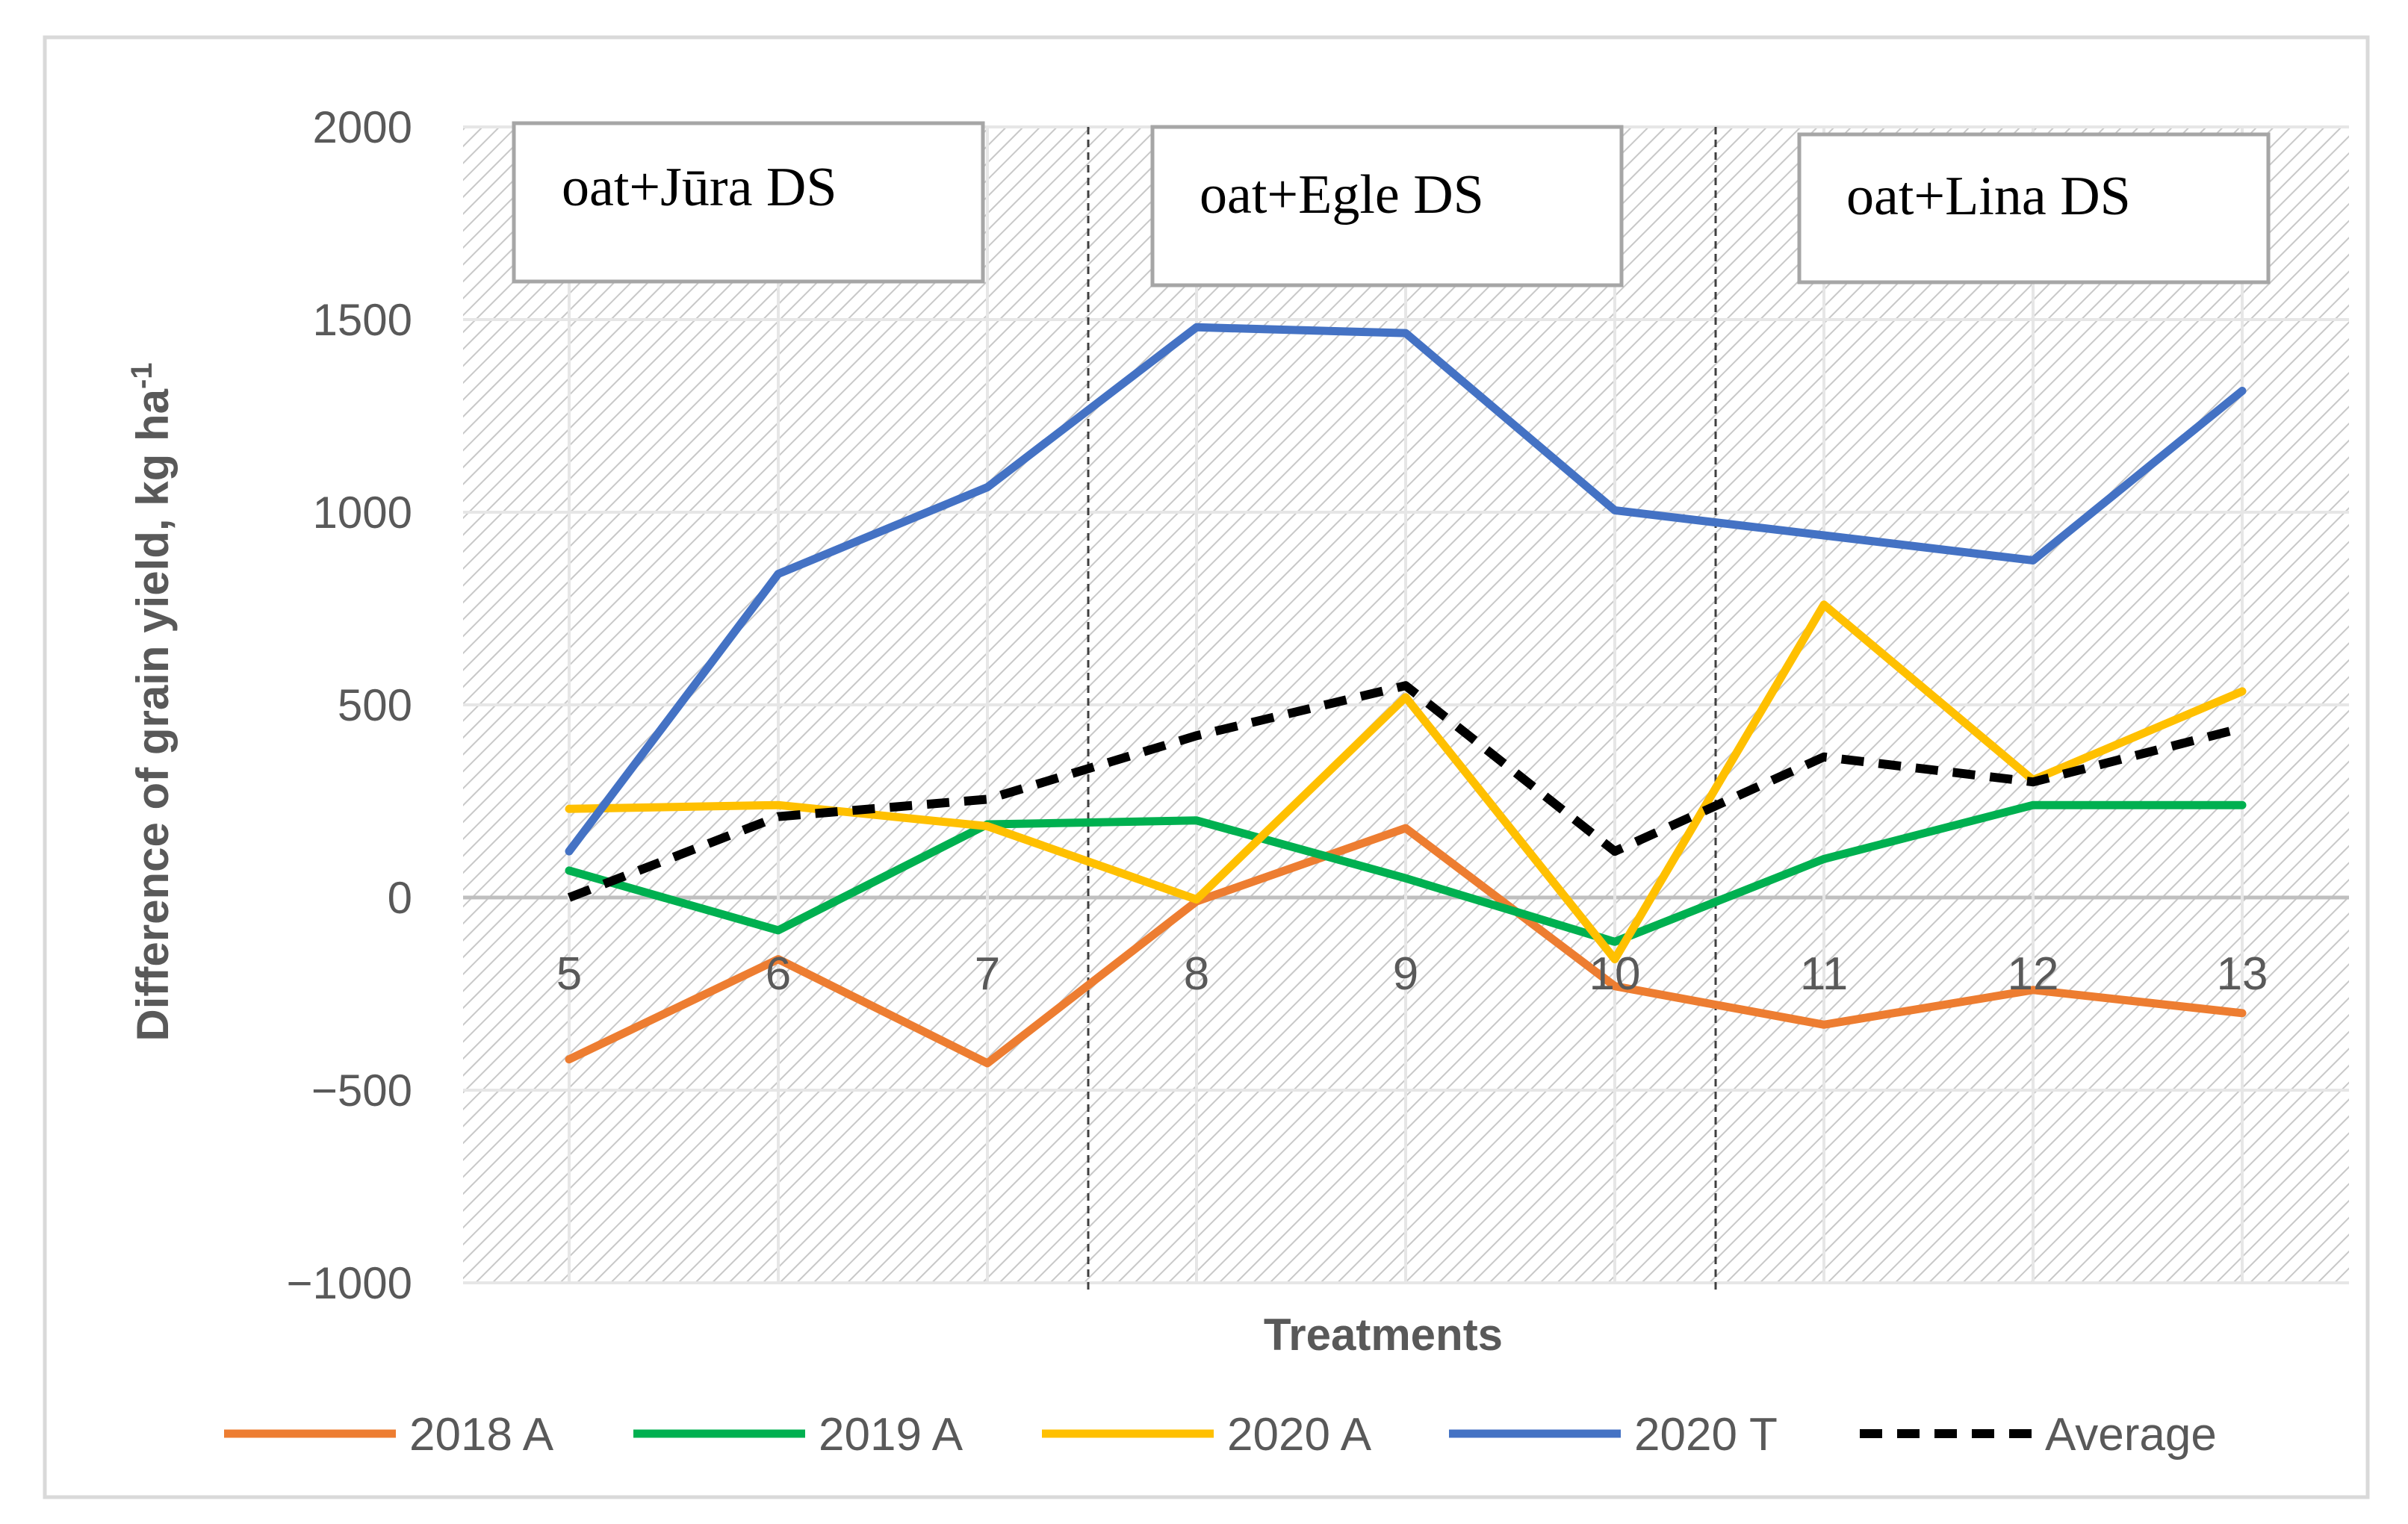  I want to click on group-label-lina: oat+Lina DS, so click(1988, 196).